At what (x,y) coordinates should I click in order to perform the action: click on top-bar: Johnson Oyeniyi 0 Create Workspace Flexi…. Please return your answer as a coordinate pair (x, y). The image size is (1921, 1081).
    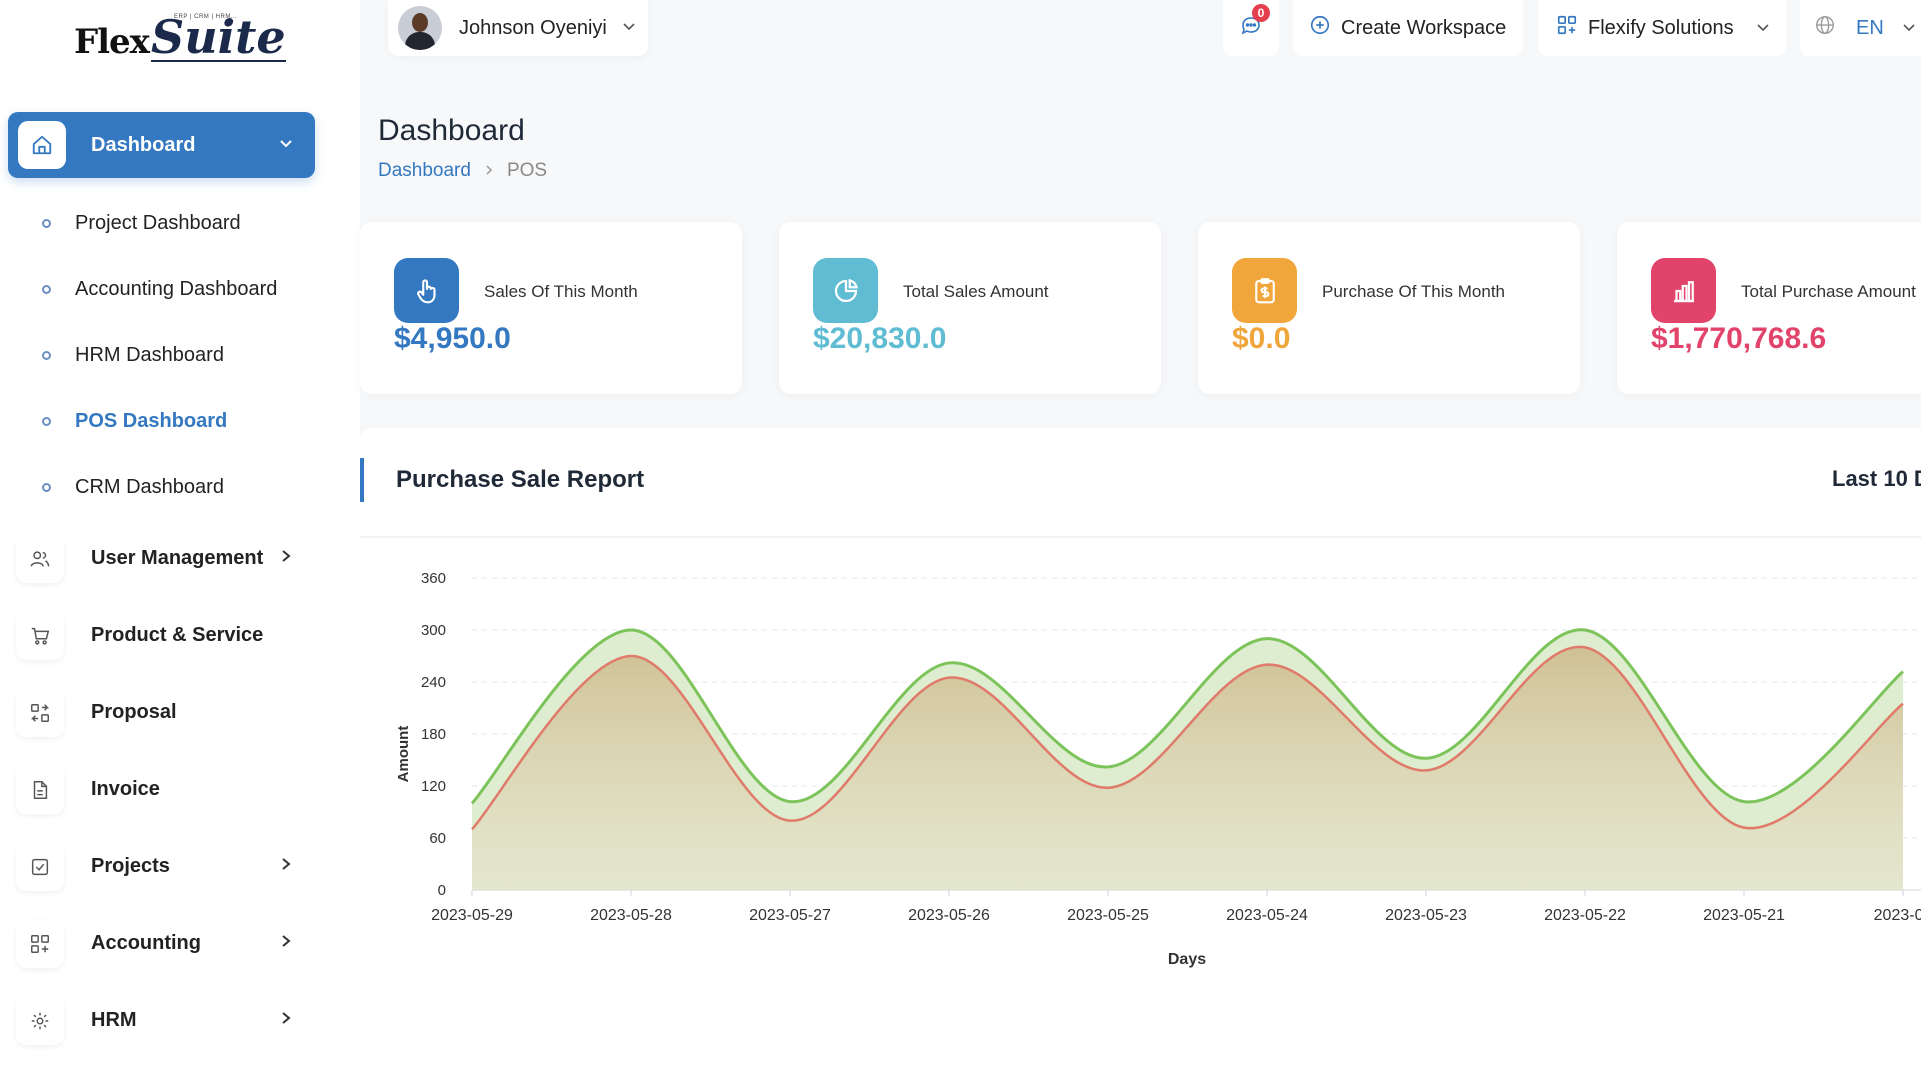
    Looking at the image, I should click on (1140, 28).